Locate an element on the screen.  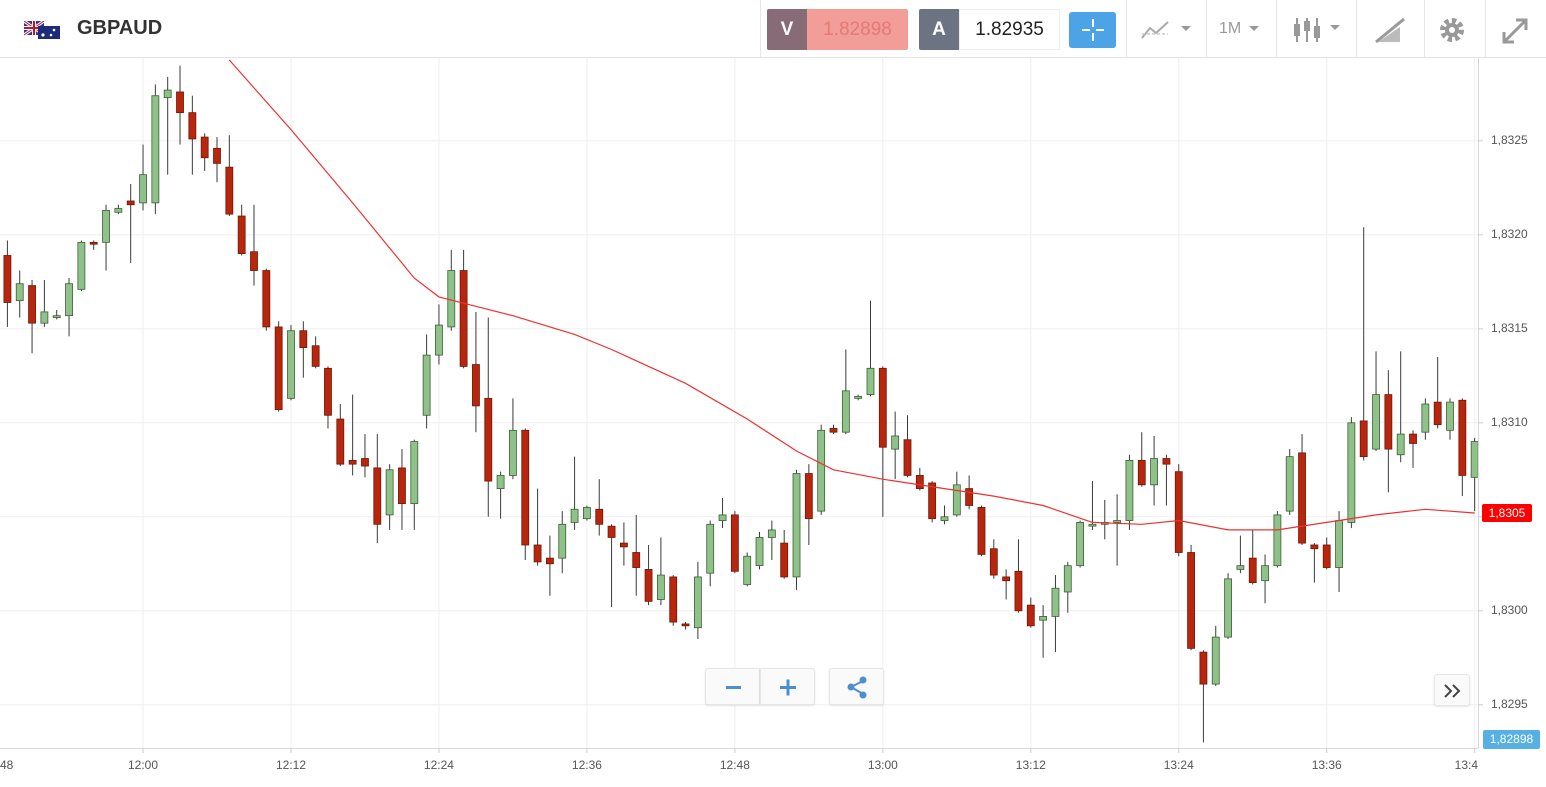
plus-icon is located at coordinates (788, 687).